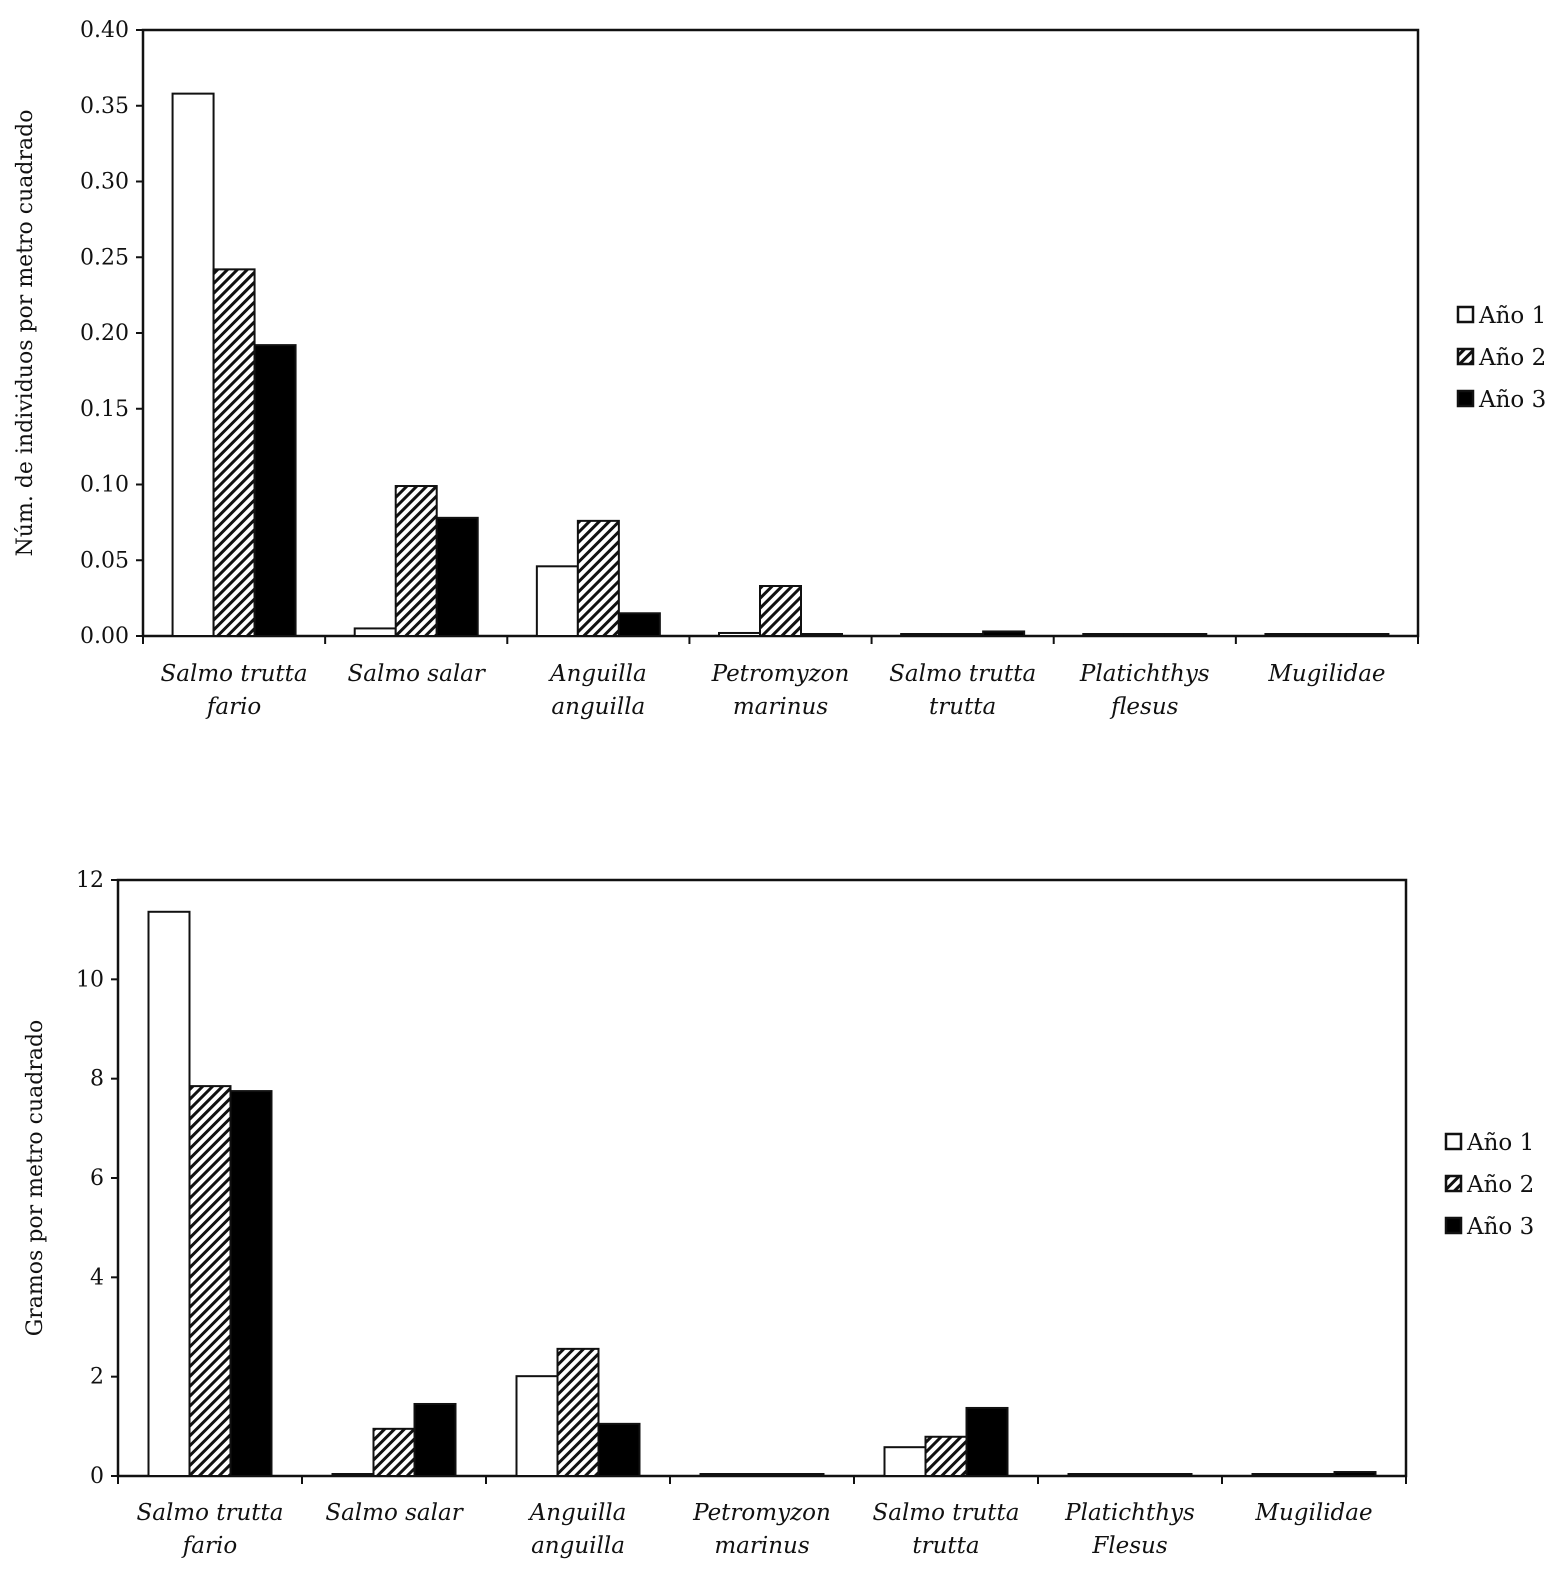 This screenshot has height=1586, width=1568. I want to click on y-tick-label: 0.40, so click(104, 30).